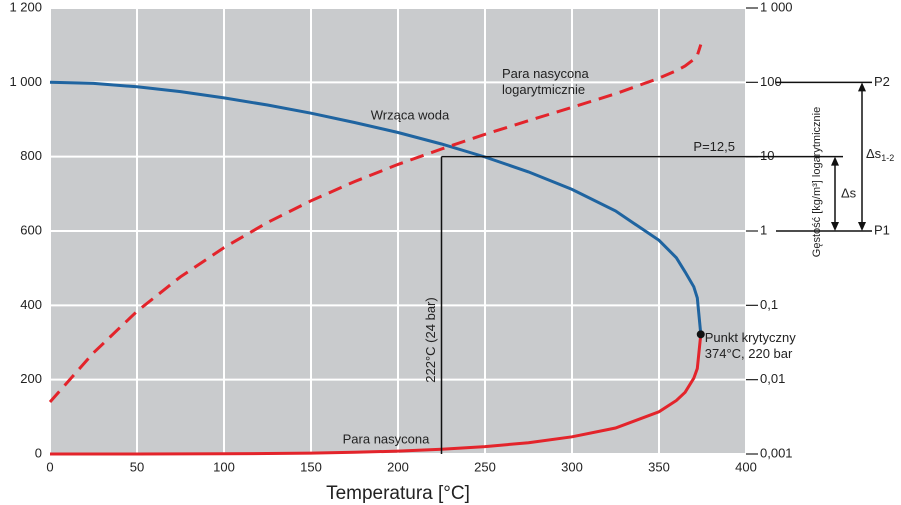  I want to click on y-tick-label: 1 200, so click(25, 7).